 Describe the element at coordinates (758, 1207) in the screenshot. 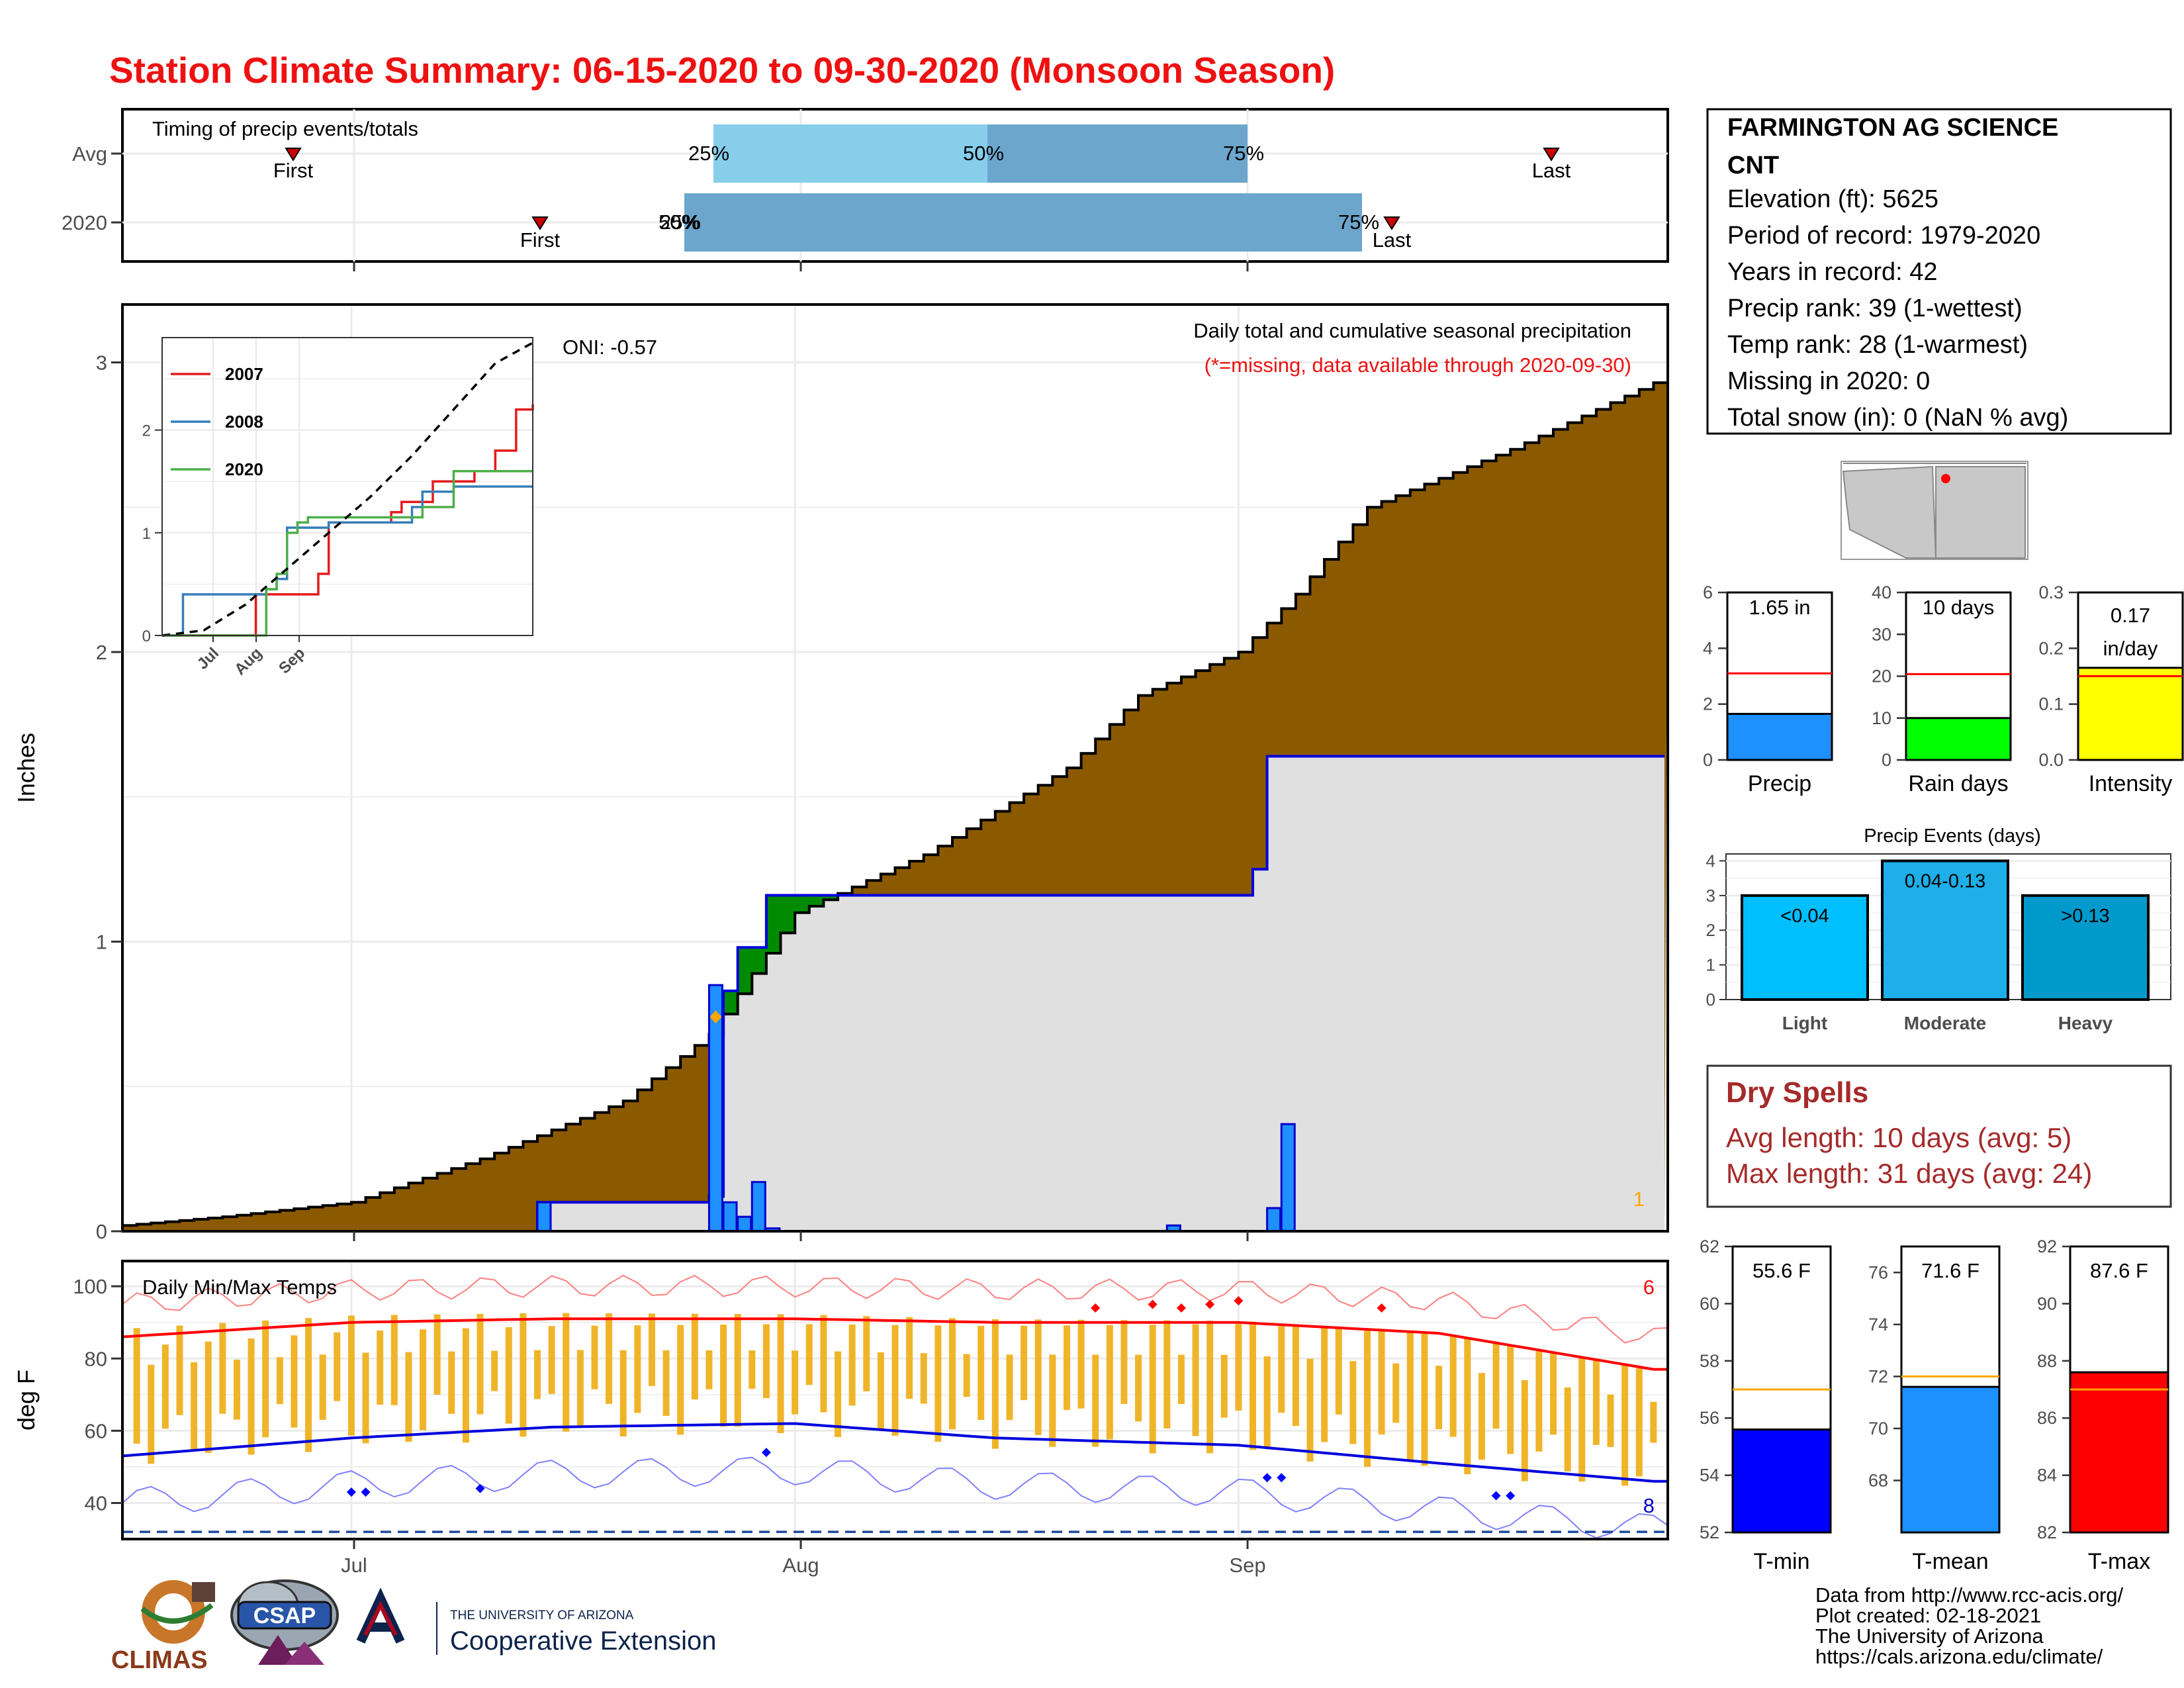

I see `daily-precip-bar` at that location.